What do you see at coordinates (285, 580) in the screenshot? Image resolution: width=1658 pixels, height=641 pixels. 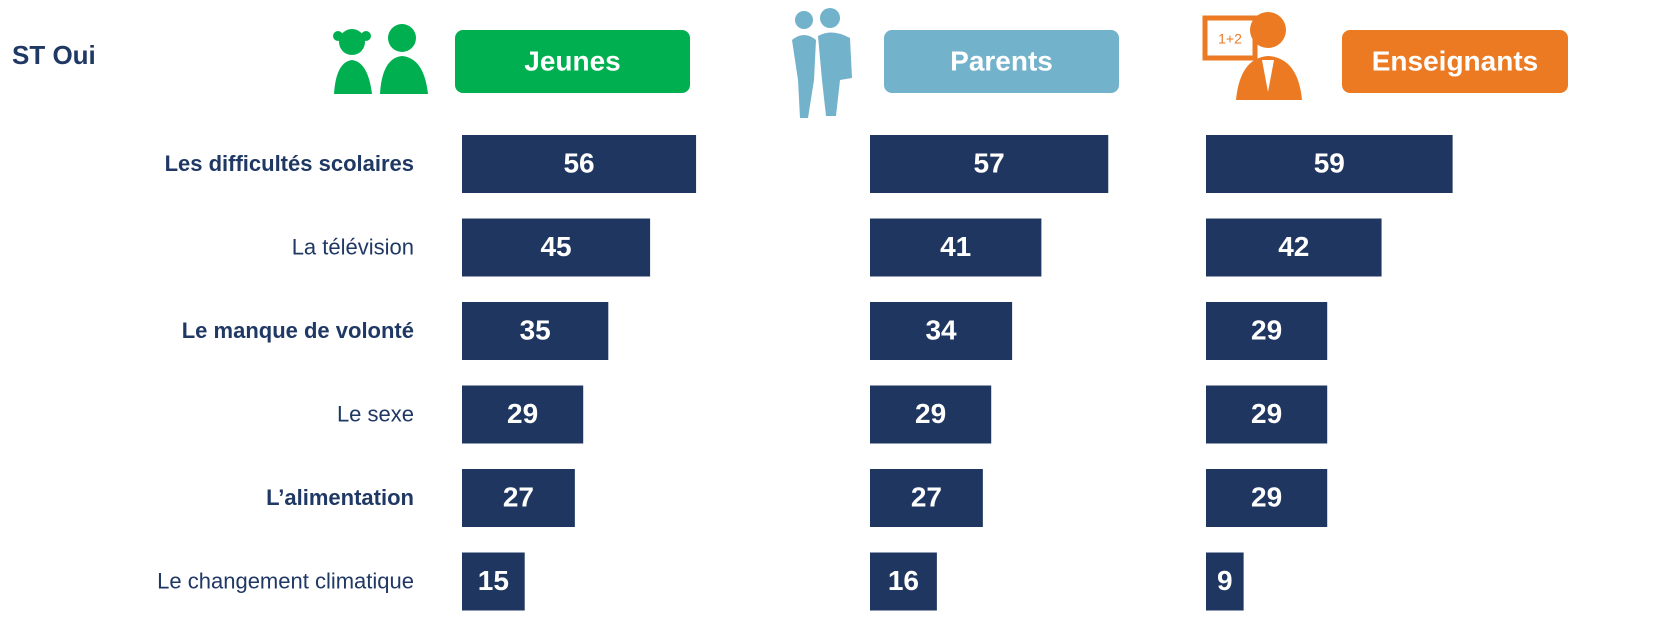 I see `category-label: Le changement climatique` at bounding box center [285, 580].